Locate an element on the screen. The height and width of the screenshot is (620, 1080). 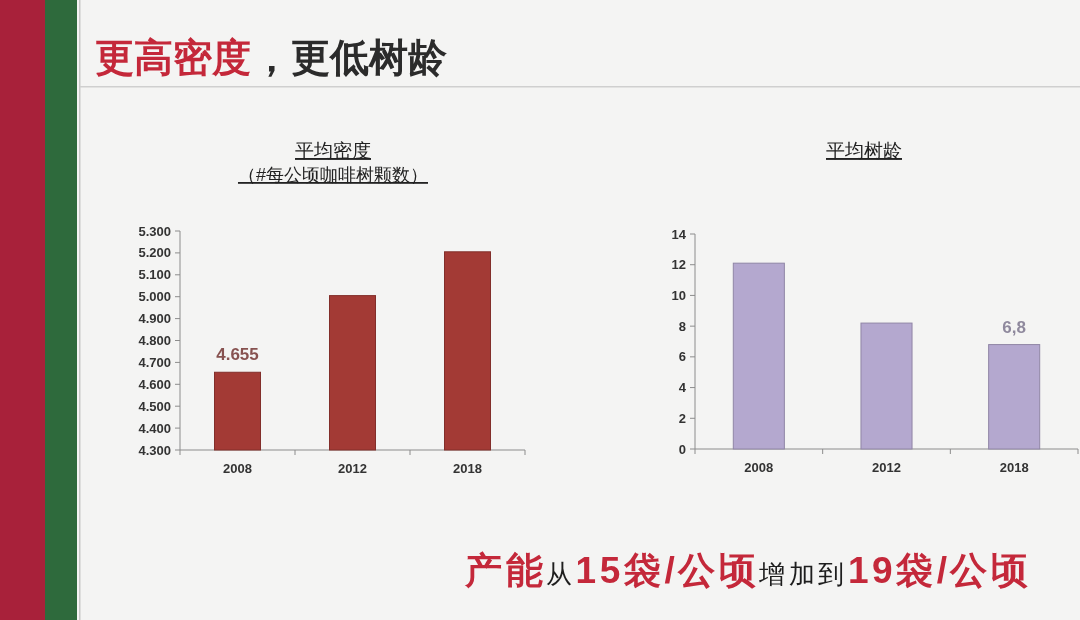
y-tick-label: 10 is located at coordinates (678, 295).